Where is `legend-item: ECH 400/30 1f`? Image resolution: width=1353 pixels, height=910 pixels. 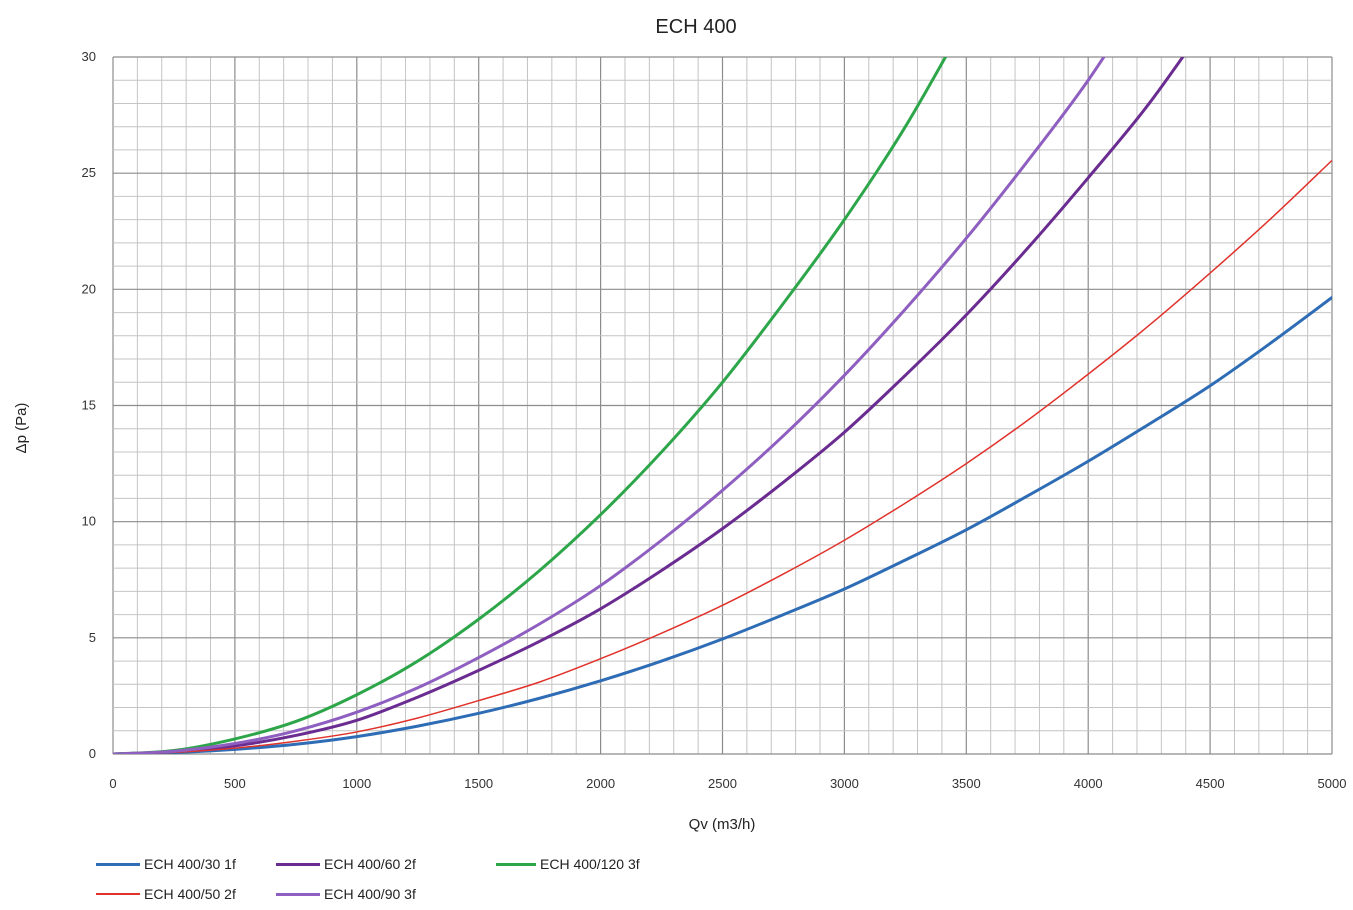
legend-item: ECH 400/30 1f is located at coordinates (166, 864).